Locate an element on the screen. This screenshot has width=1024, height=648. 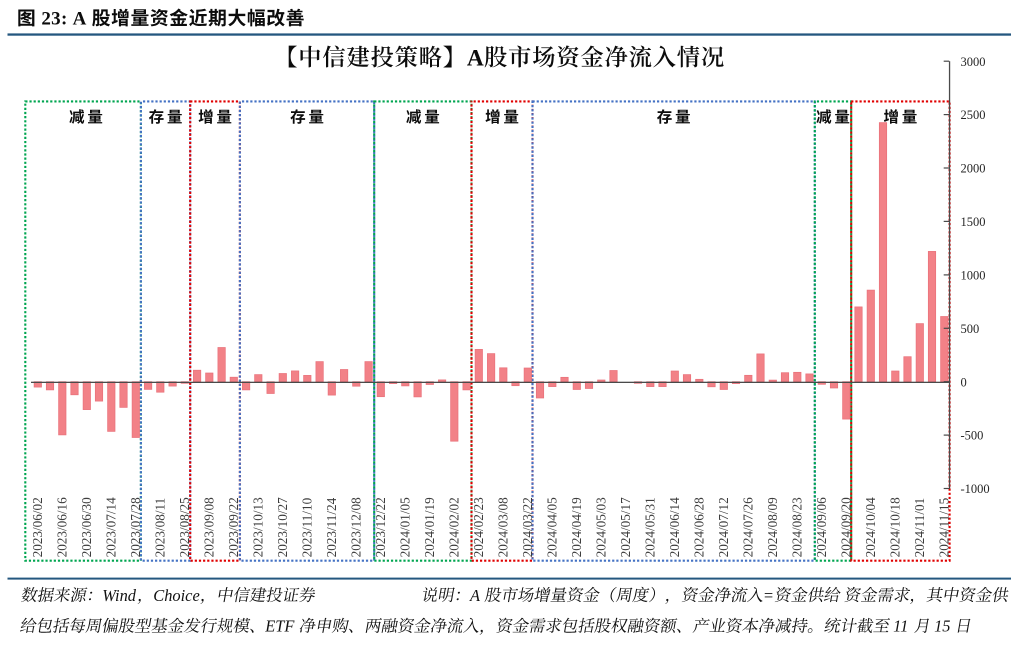
svg-text: 2024/02/23 is located at coordinates (478, 527).